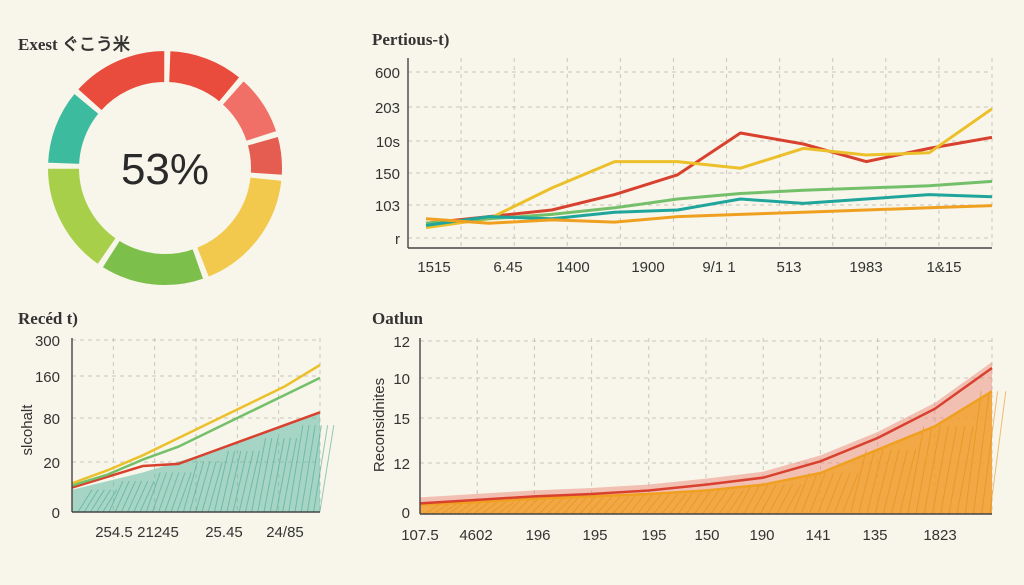 This screenshot has height=585, width=1024. What do you see at coordinates (865, 267) in the screenshot?
I see `x-tick-label: 1983` at bounding box center [865, 267].